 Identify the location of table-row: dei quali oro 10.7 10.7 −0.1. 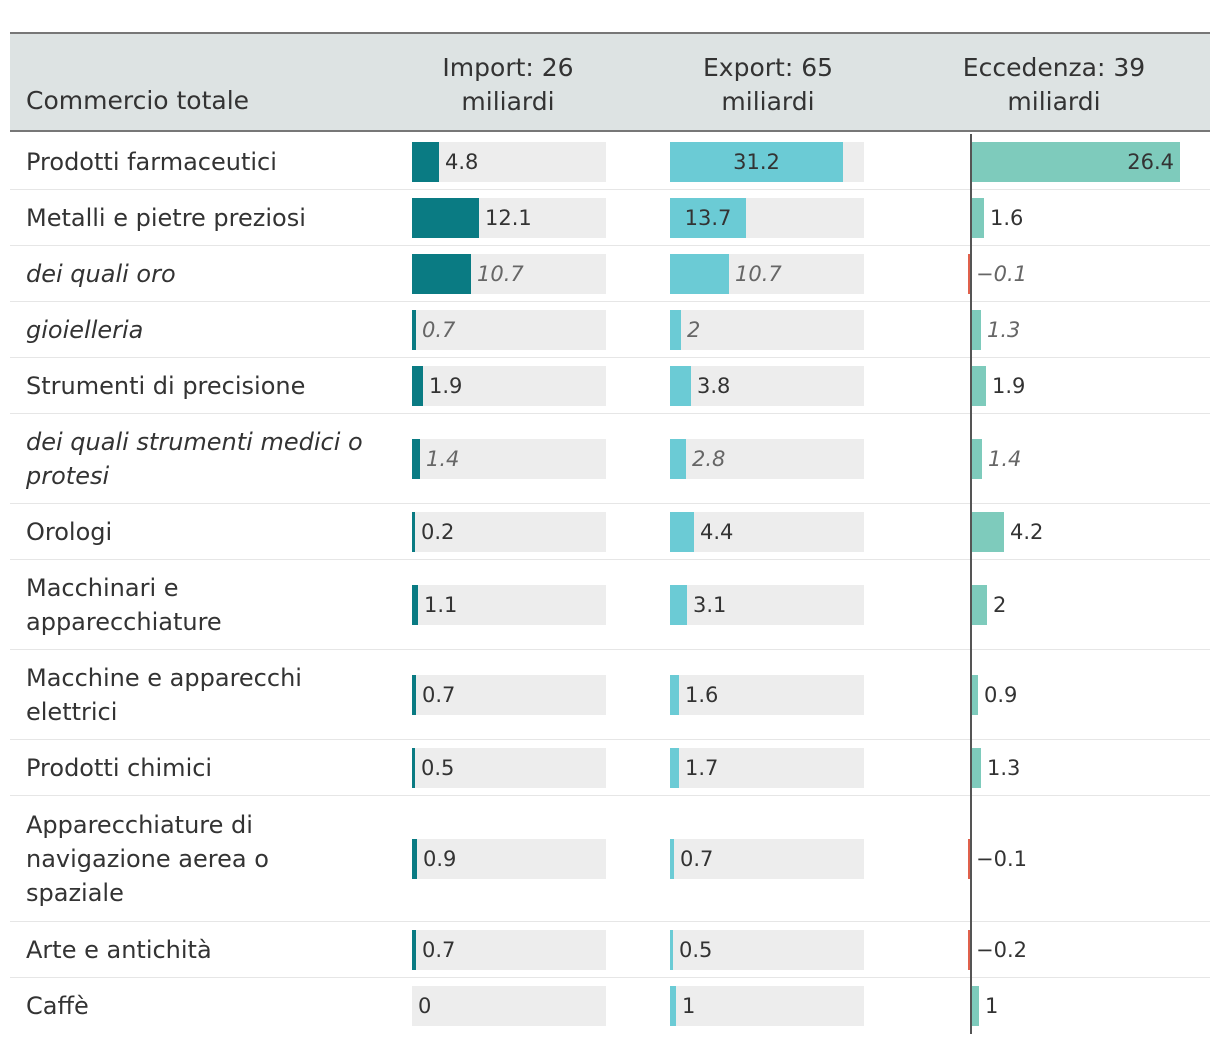
(610, 274).